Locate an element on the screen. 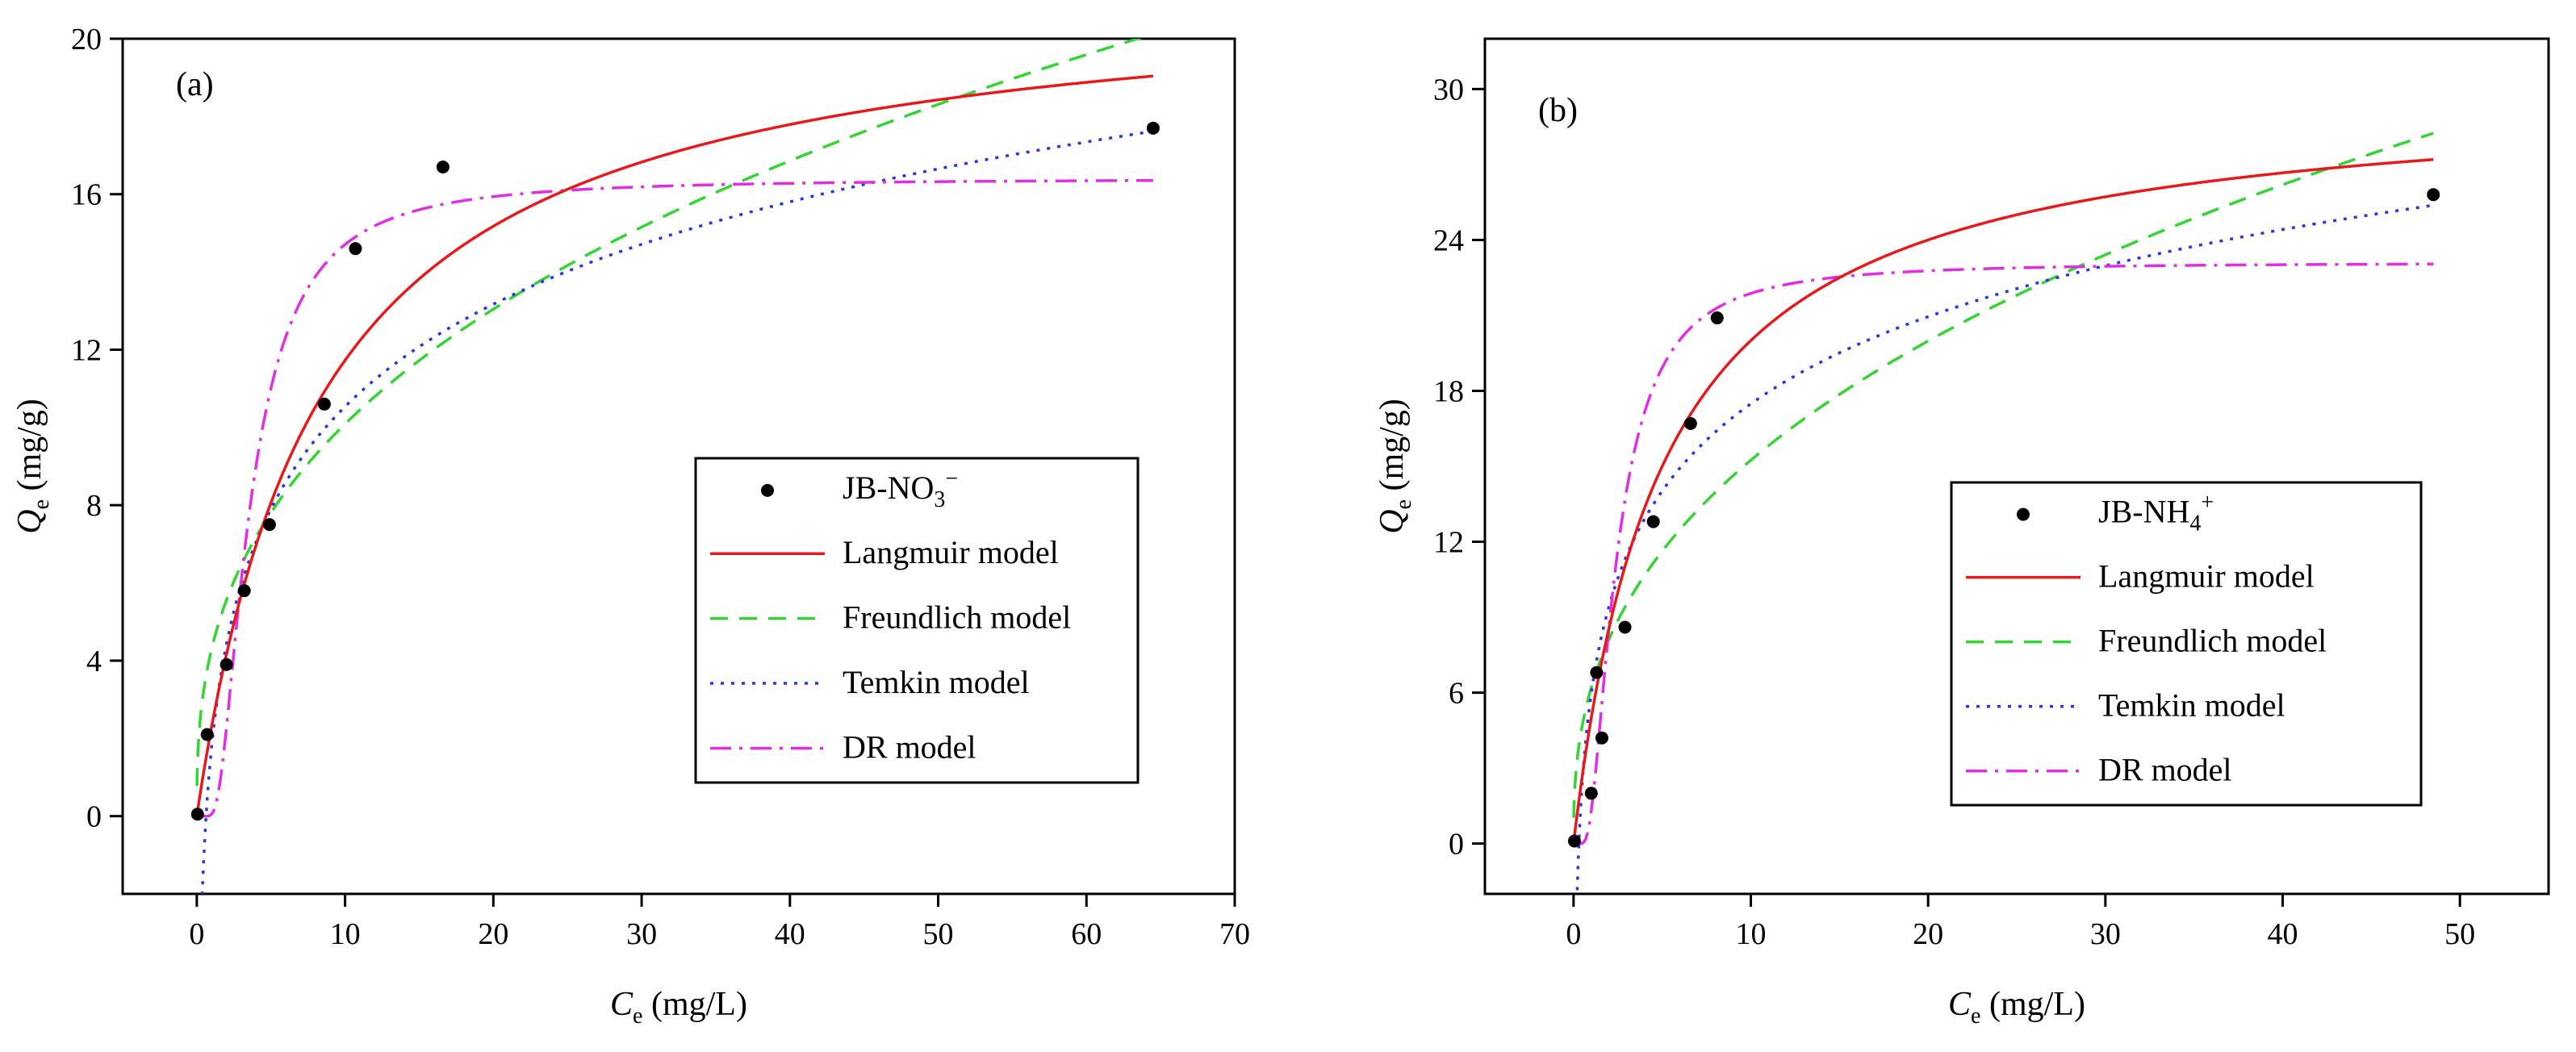 The height and width of the screenshot is (1052, 2576). legend-label-sup: − is located at coordinates (951, 478).